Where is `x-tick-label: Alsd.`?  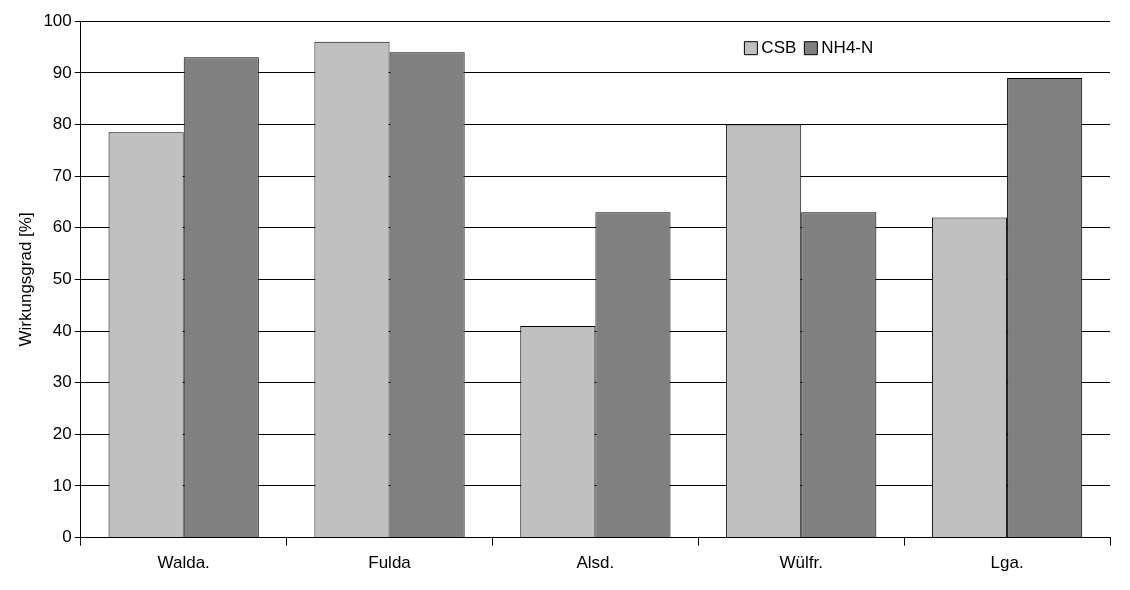 x-tick-label: Alsd. is located at coordinates (595, 563).